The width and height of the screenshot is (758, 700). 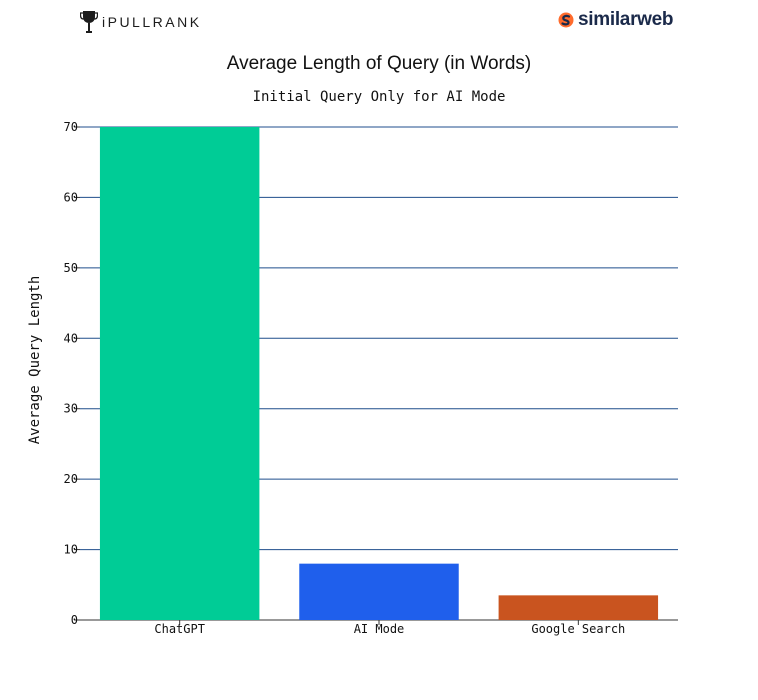 I want to click on x-tick-label: AI Mode, so click(x=379, y=629).